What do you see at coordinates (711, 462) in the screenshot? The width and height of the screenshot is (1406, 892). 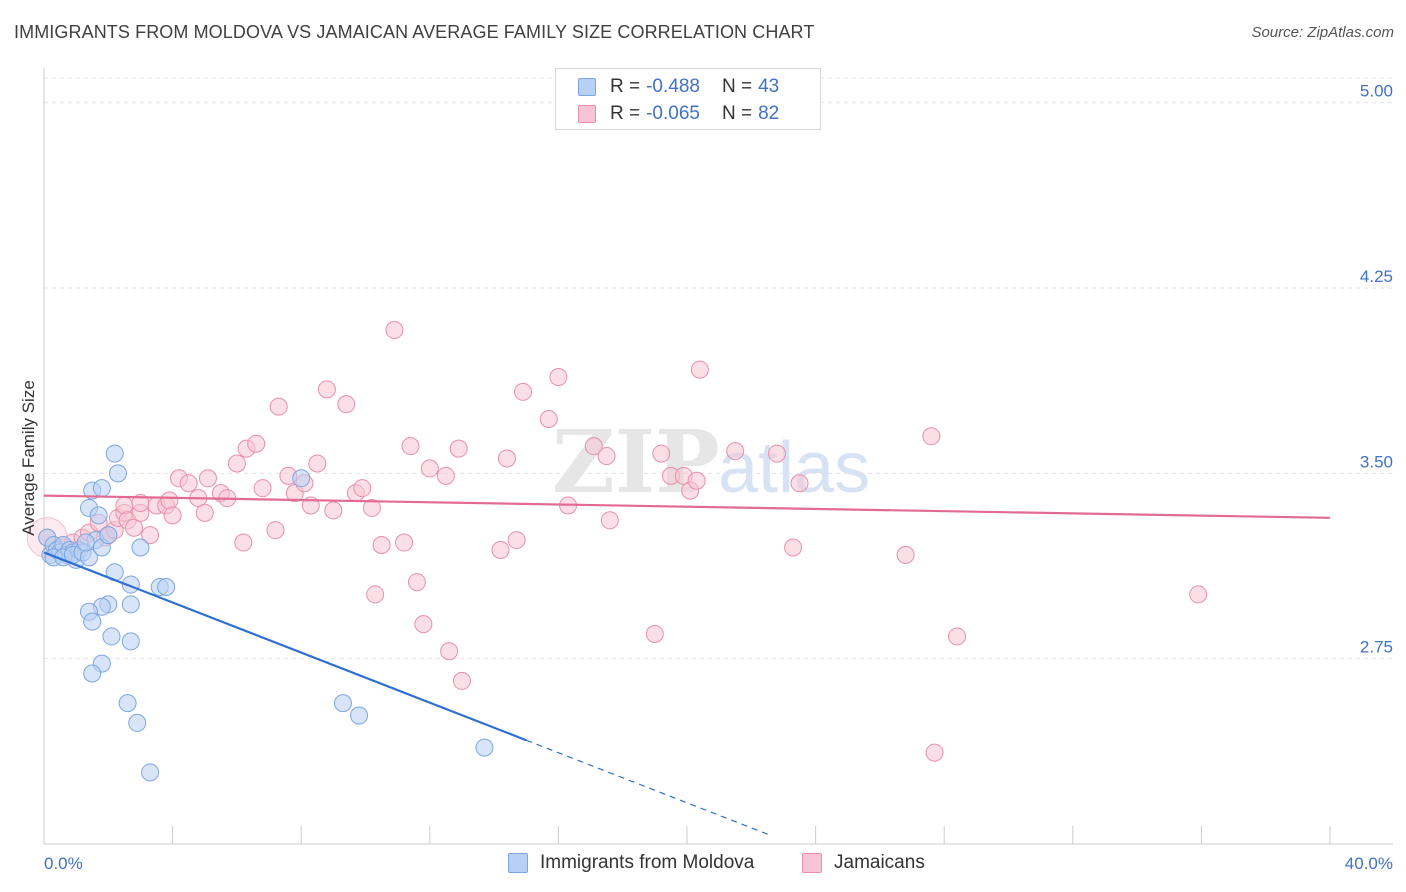 I see `watermark: ZIP atlas` at bounding box center [711, 462].